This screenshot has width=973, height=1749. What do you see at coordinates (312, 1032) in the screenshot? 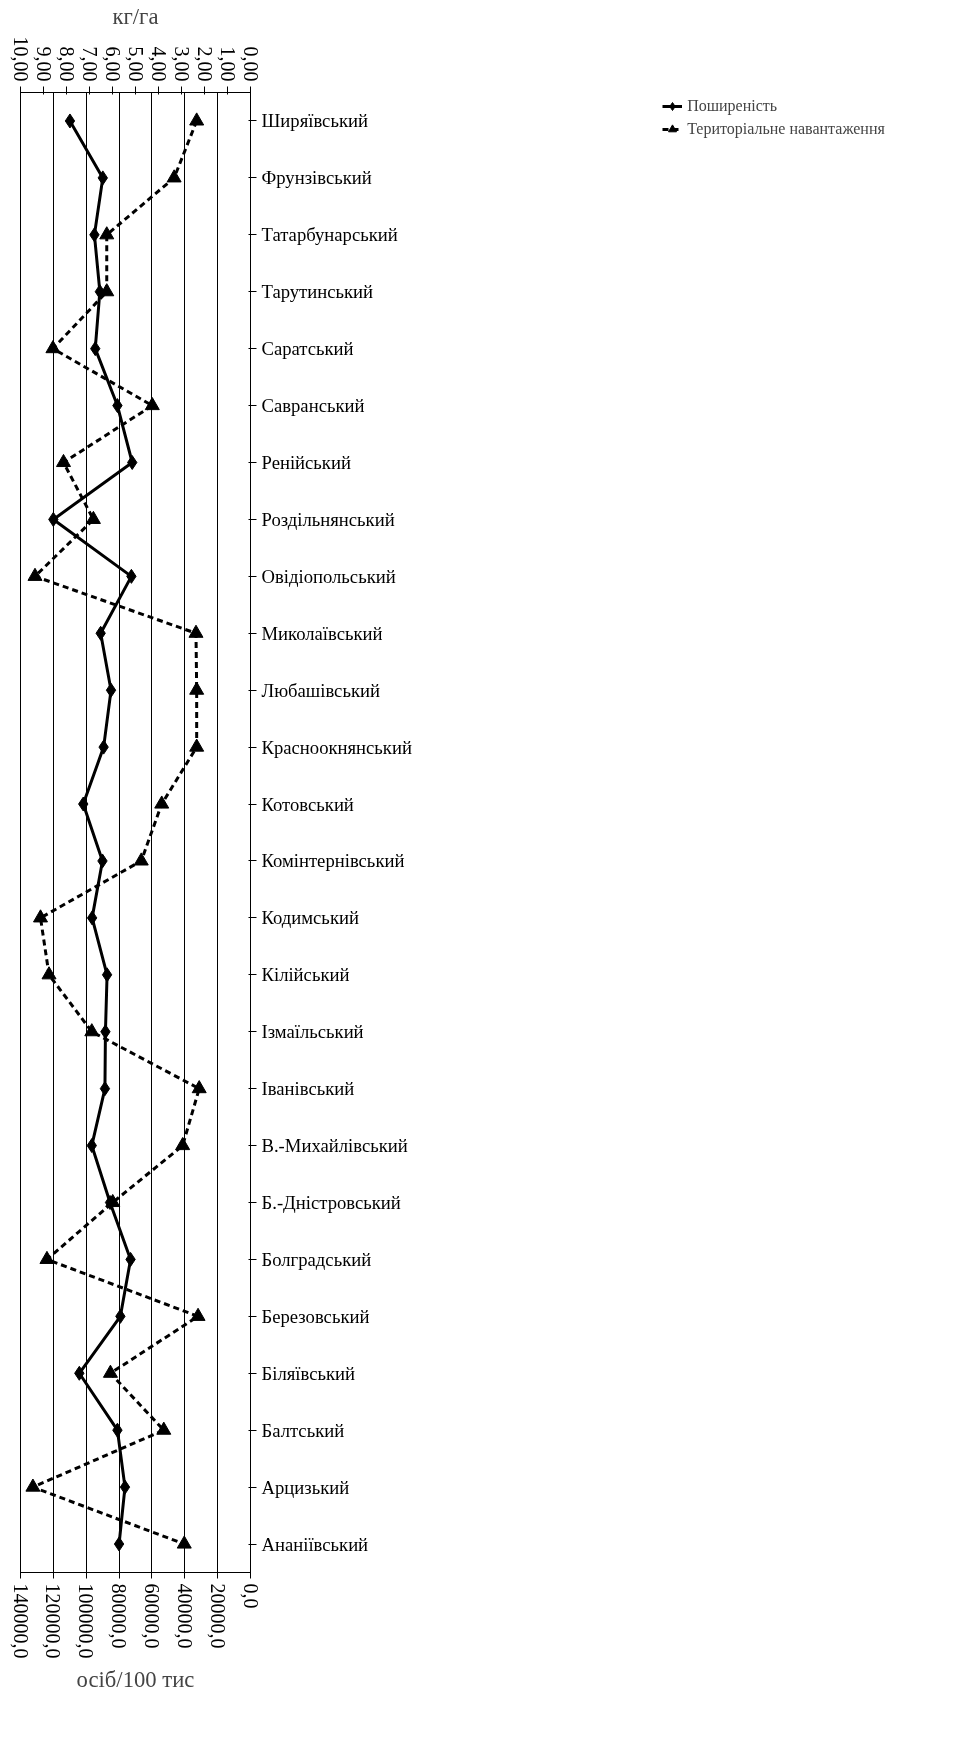
I see `y-tick-label: Ізмаїльський` at bounding box center [312, 1032].